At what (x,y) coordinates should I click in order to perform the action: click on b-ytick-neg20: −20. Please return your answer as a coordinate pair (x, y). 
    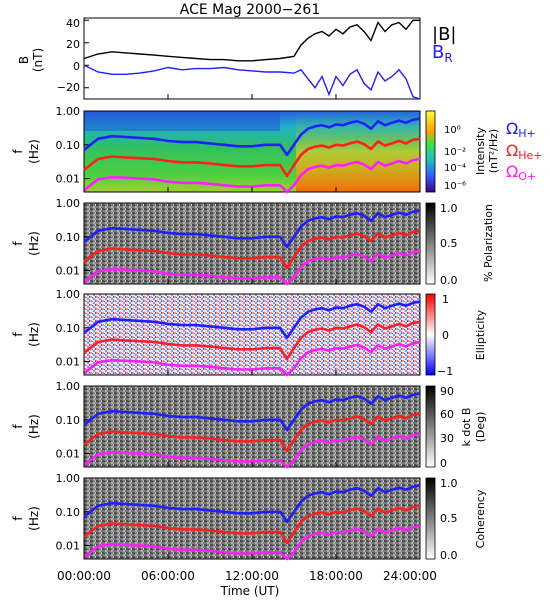
    Looking at the image, I should click on (68, 87).